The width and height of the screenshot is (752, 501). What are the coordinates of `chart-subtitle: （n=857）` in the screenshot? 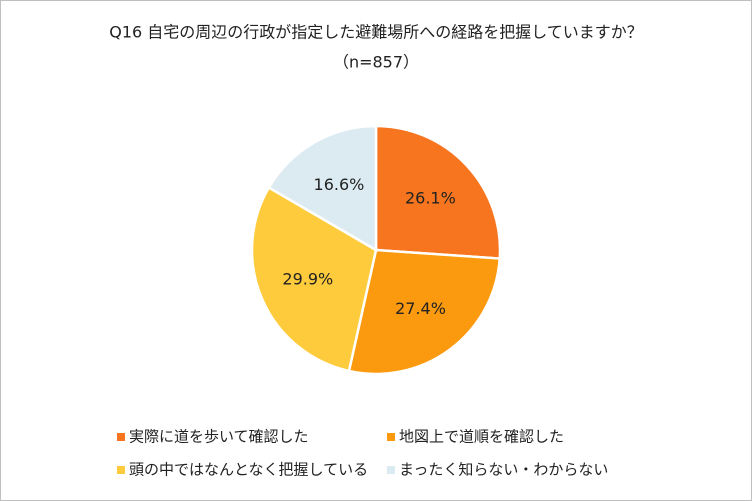 It's located at (376, 62).